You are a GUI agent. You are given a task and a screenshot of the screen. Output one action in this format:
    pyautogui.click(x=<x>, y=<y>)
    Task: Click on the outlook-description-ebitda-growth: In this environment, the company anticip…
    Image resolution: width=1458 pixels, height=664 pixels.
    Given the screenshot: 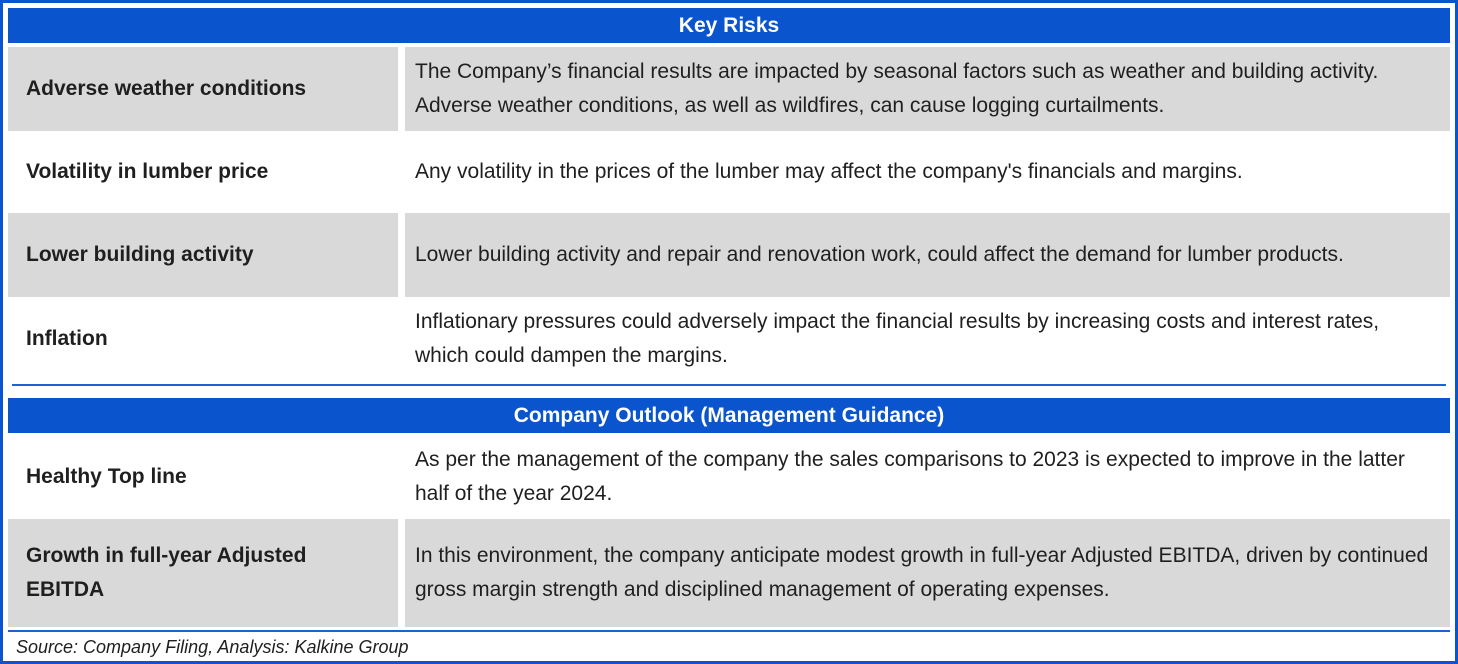 What is the action you would take?
    pyautogui.click(x=927, y=573)
    